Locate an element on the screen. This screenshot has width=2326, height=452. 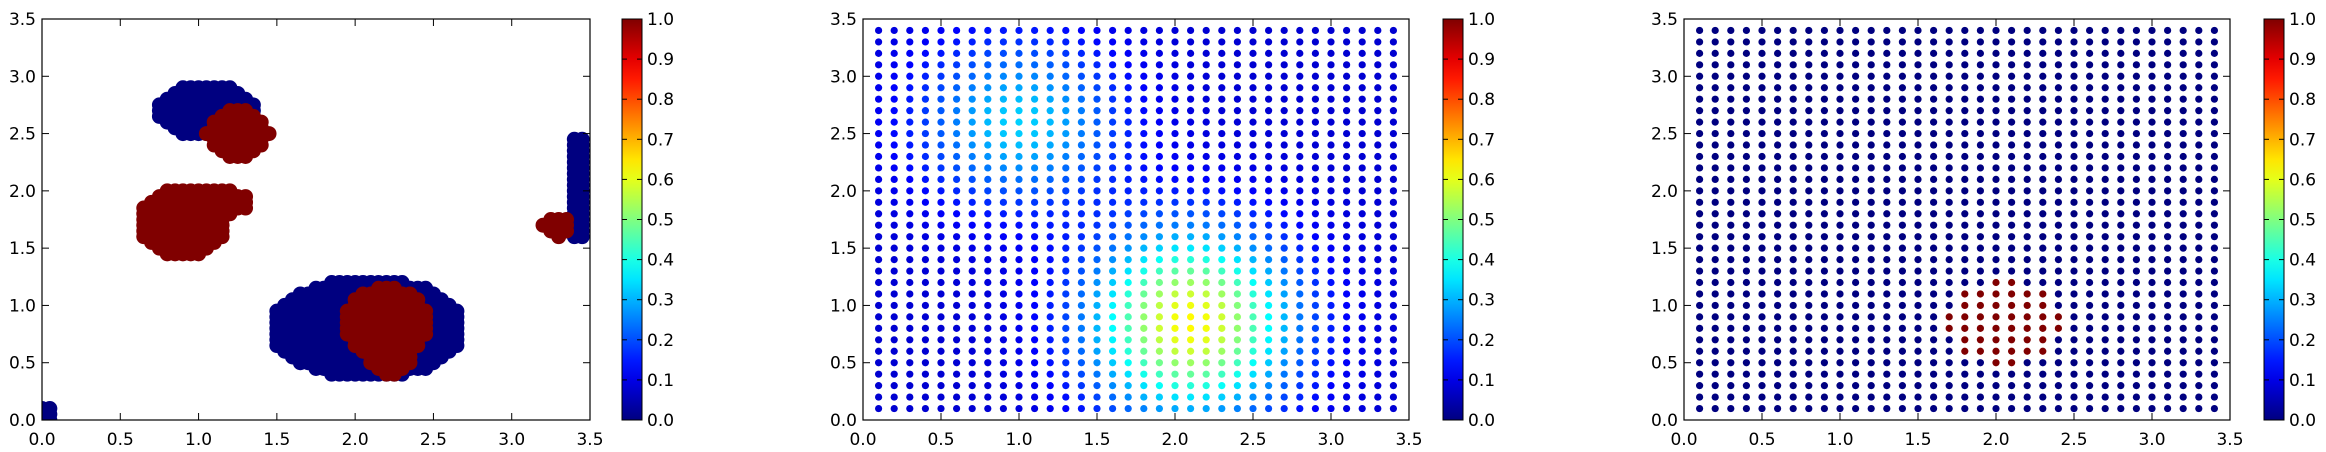
y-tick-label: 3.5 is located at coordinates (1664, 20).